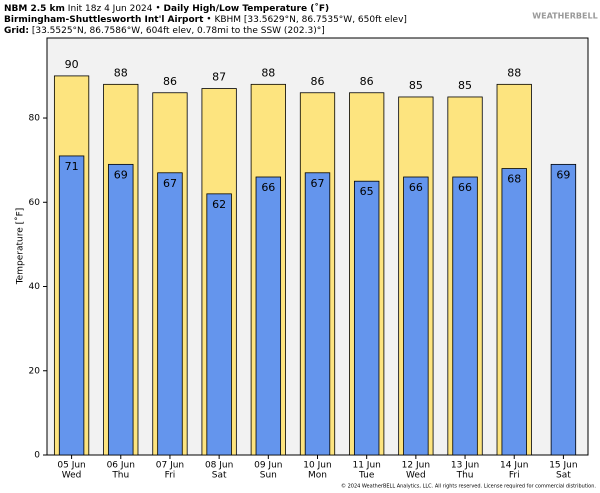 Image resolution: width=600 pixels, height=493 pixels. I want to click on x-tick-label: 08 Jun, so click(219, 466).